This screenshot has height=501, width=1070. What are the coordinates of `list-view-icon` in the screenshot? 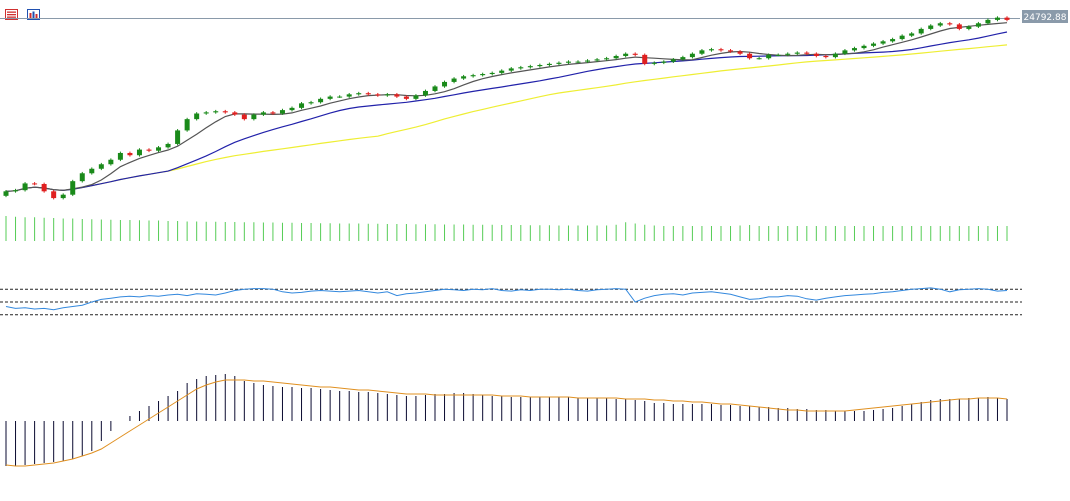 It's located at (11, 12).